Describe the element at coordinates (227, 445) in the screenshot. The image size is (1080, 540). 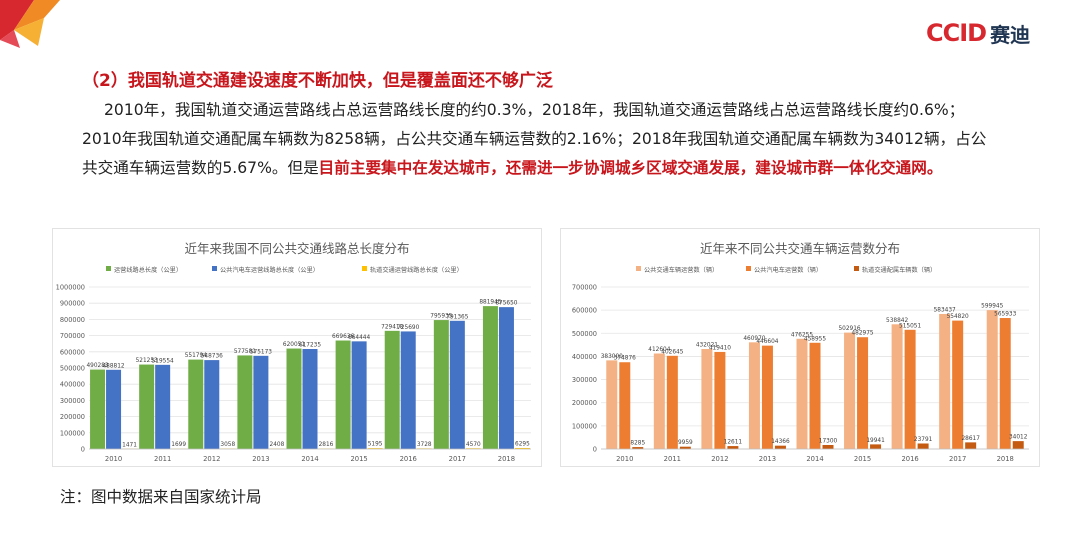
I see `data-label-2-2012: 3058` at that location.